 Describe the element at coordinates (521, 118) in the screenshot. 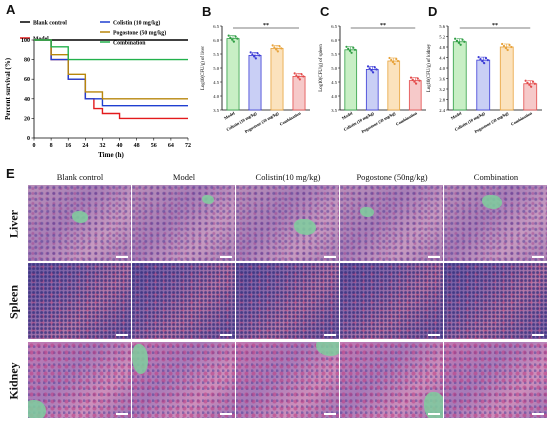

I see `kidney-category-label-3: Combination` at that location.